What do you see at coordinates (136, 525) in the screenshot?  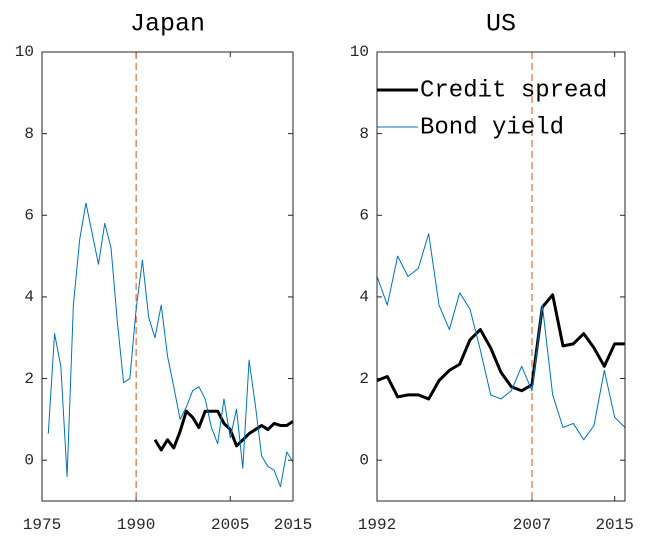 I see `x-tick-label: 1990` at bounding box center [136, 525].